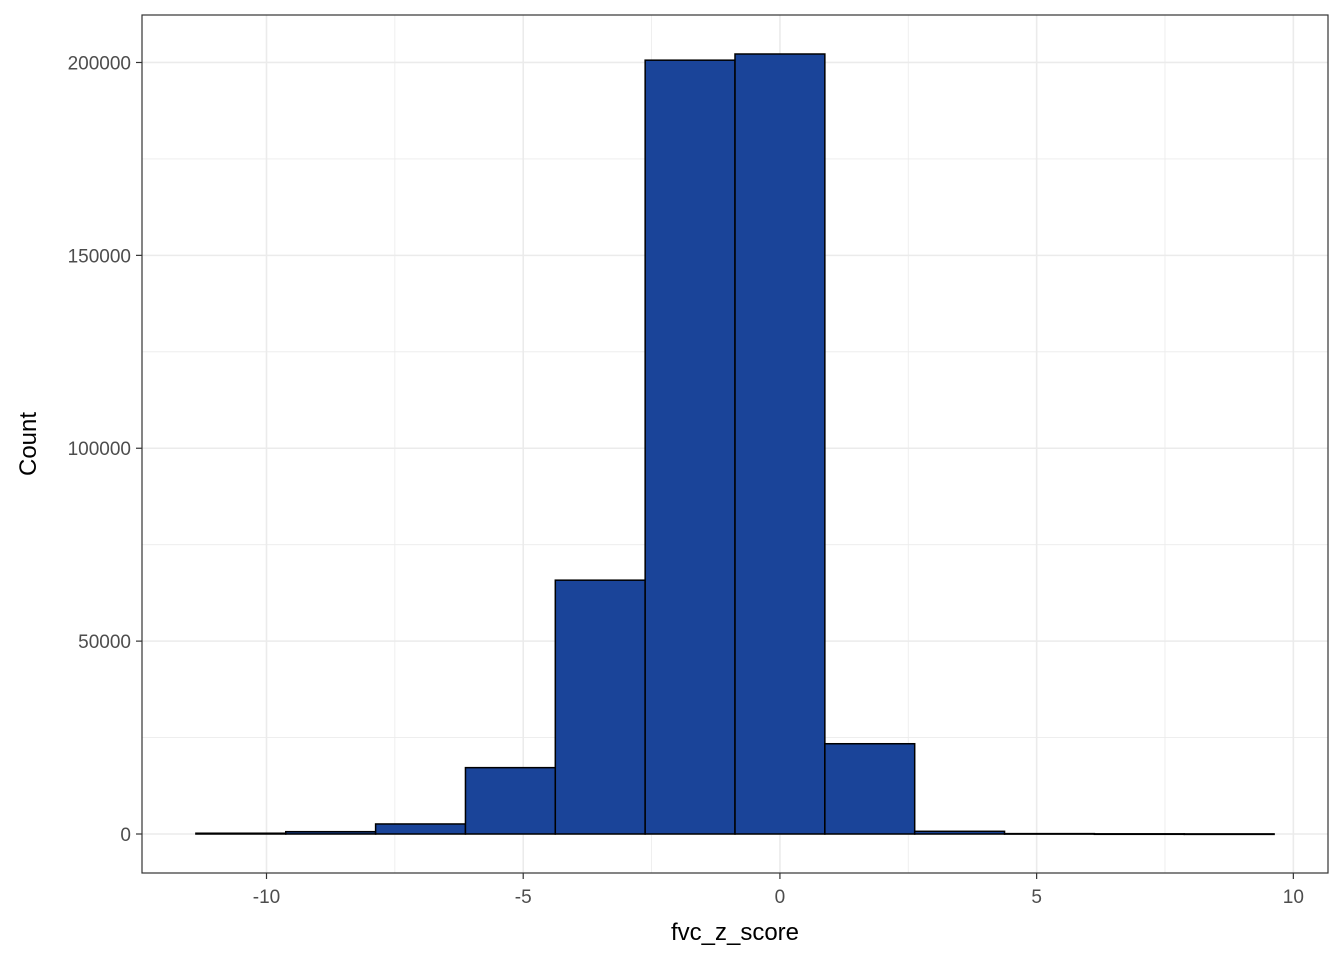  Describe the element at coordinates (28, 444) in the screenshot. I see `y-axis-title: Count` at that location.